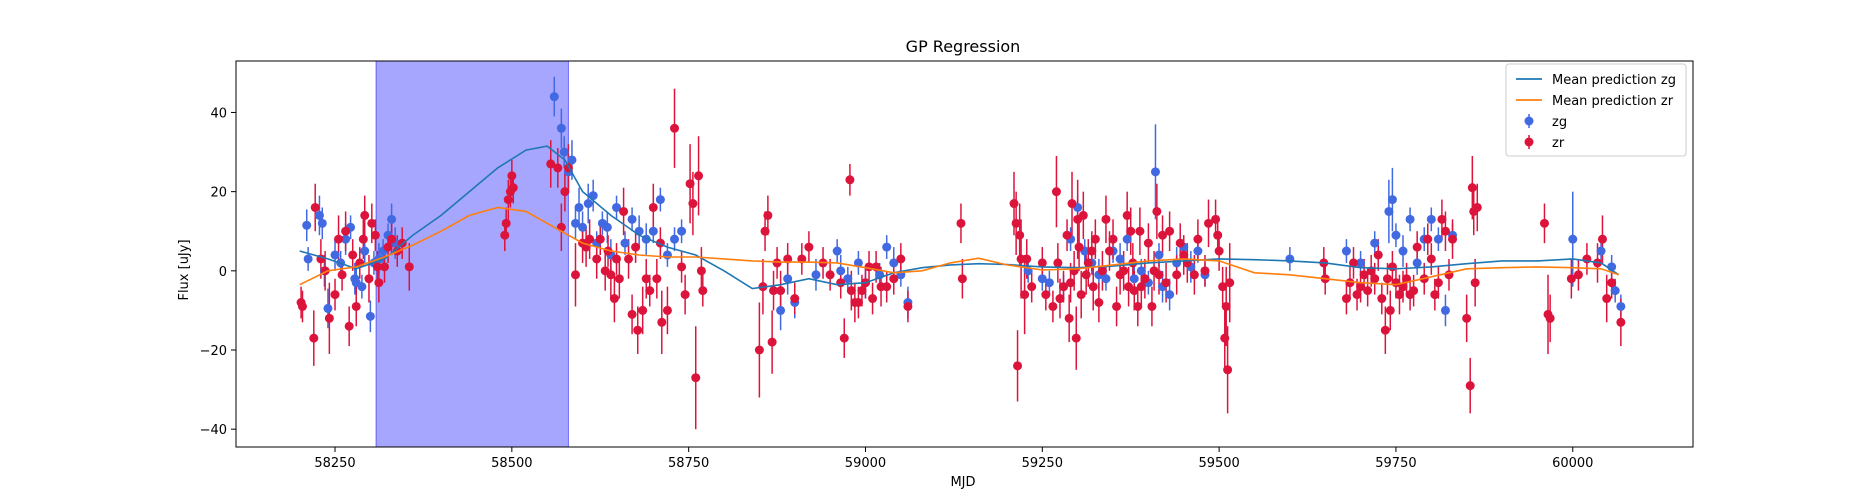 Image resolution: width=1875 pixels, height=500 pixels. I want to click on x-tick-label: 58750, so click(688, 463).